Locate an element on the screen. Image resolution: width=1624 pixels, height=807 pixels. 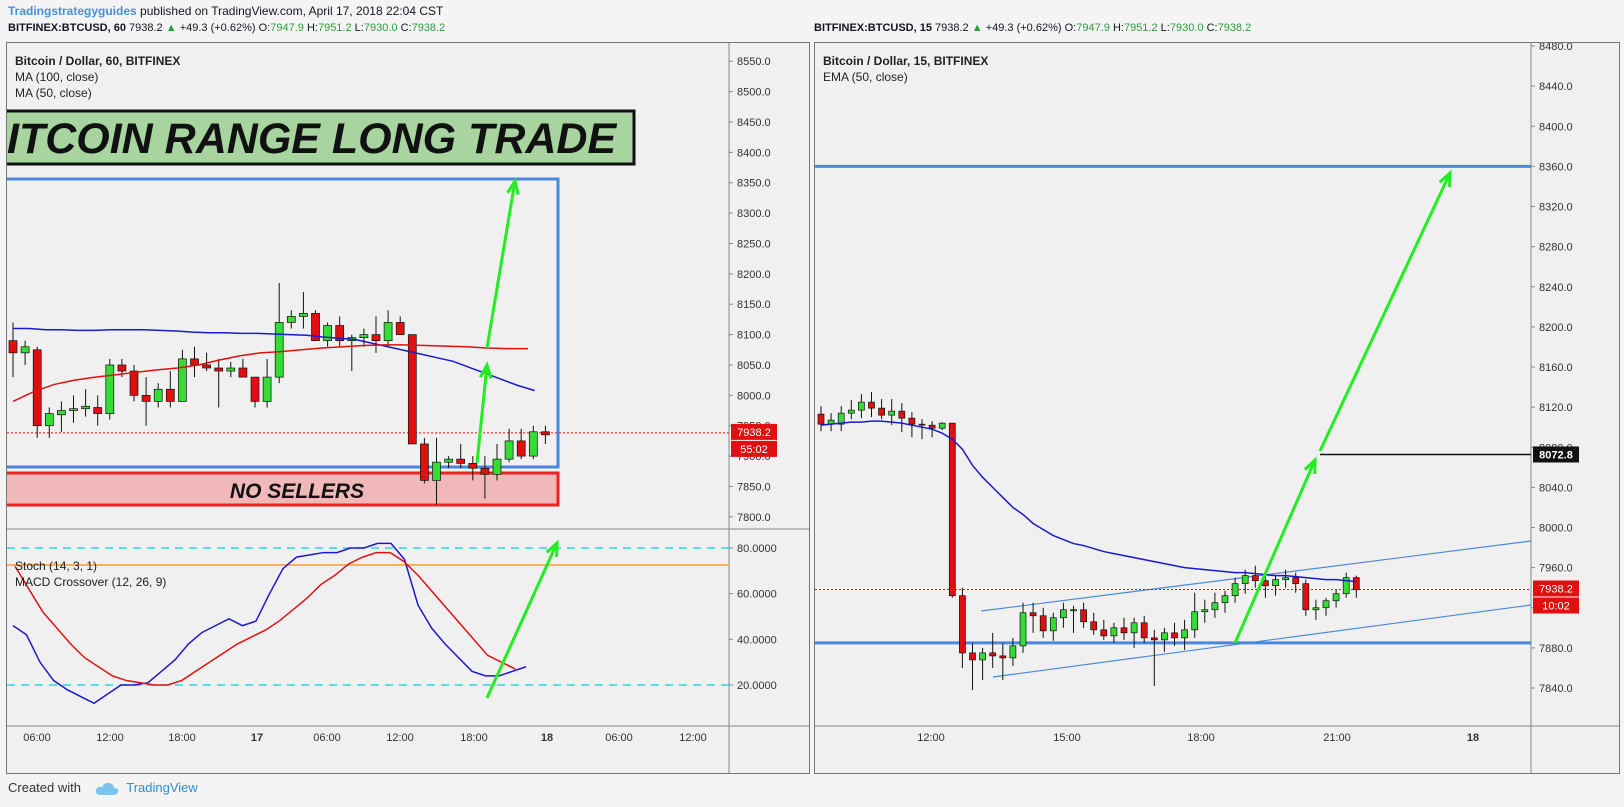
osc-tick-label: 20.0000 is located at coordinates (757, 686).